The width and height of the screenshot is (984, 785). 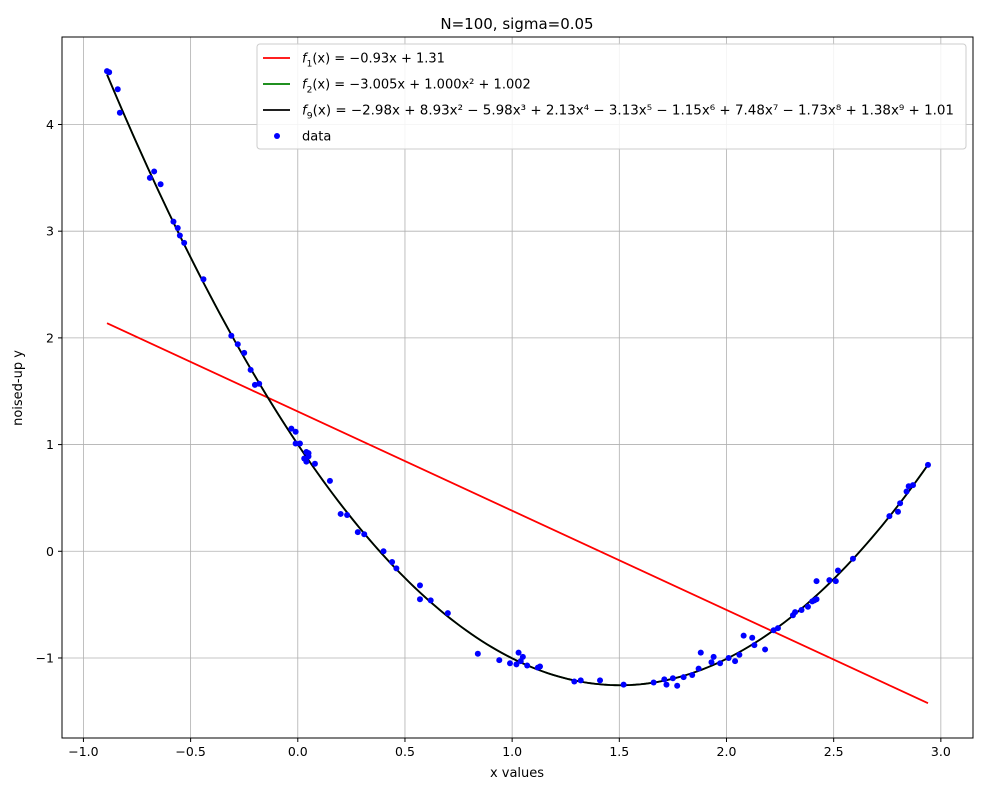 I want to click on x-tick-label: 2.5, so click(x=834, y=751).